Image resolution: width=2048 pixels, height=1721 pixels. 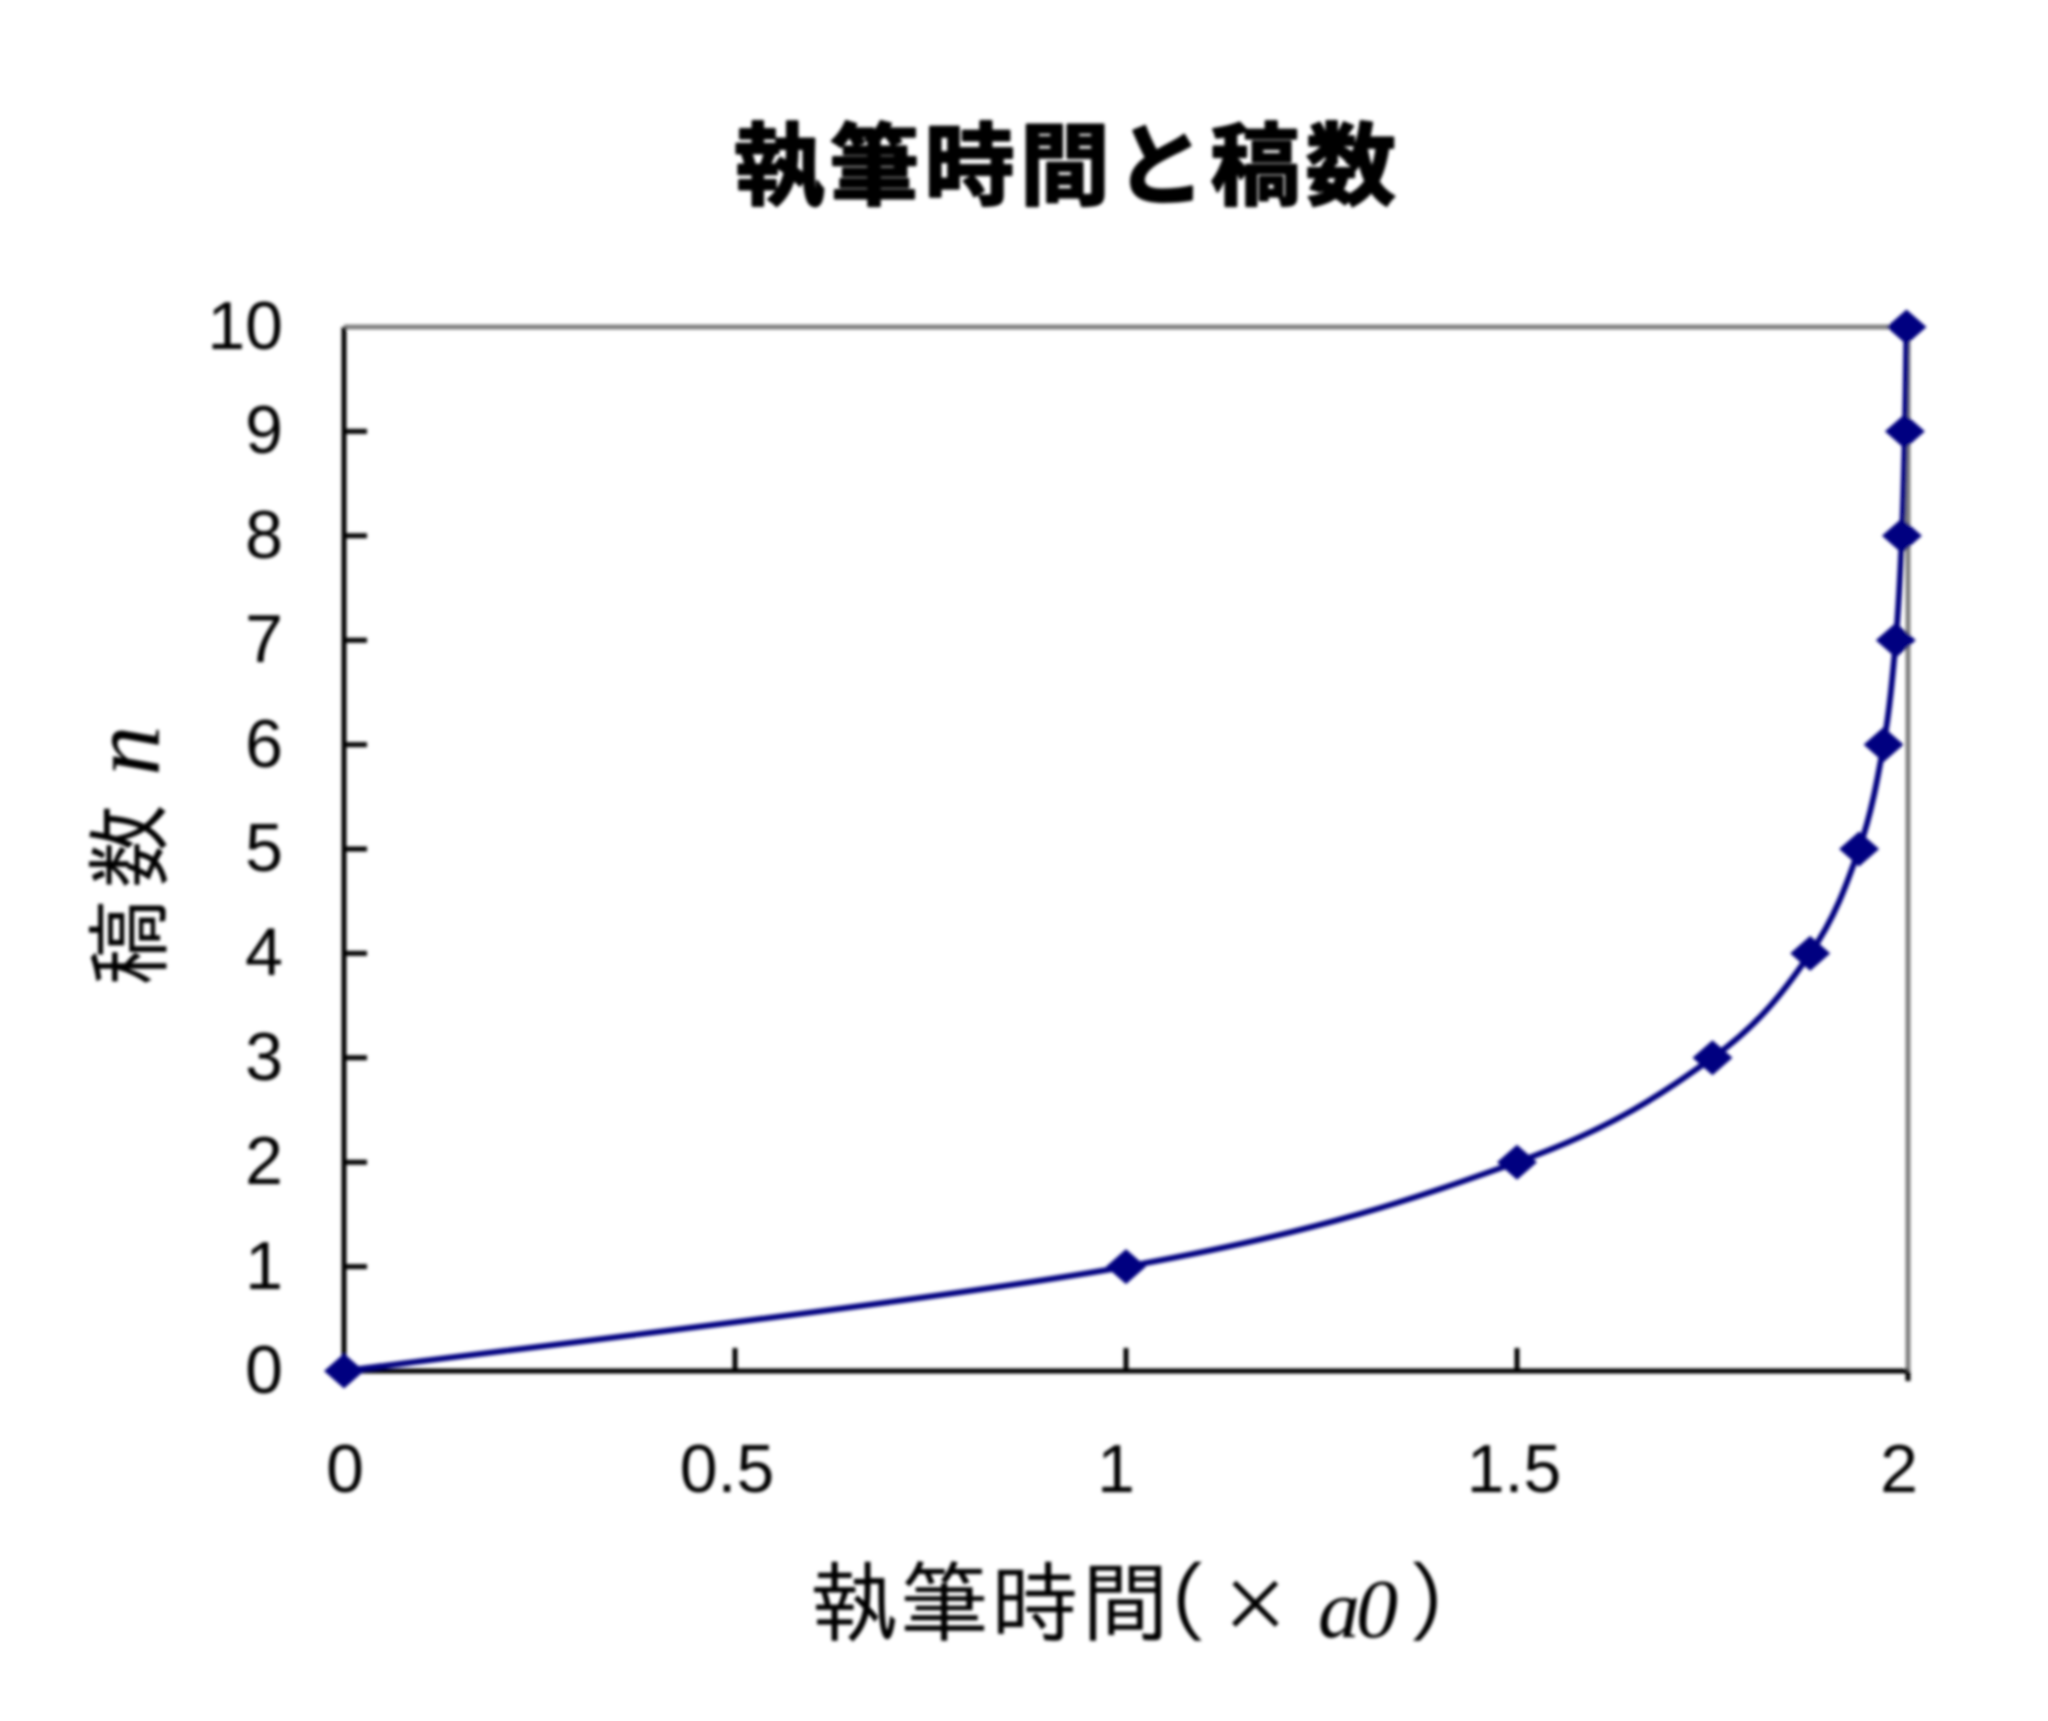 What do you see at coordinates (264, 430) in the screenshot?
I see `svg-text: 9` at bounding box center [264, 430].